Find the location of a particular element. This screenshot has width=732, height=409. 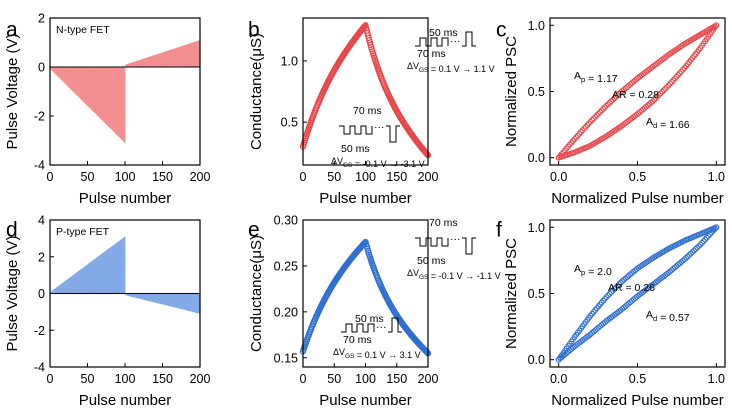

y-tick-label: 0.0 is located at coordinates (536, 158).